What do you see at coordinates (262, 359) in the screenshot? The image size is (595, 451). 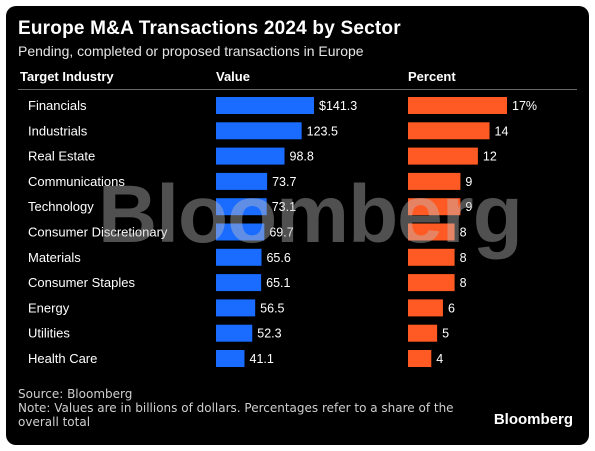 I see `value-data-label: 41.1` at bounding box center [262, 359].